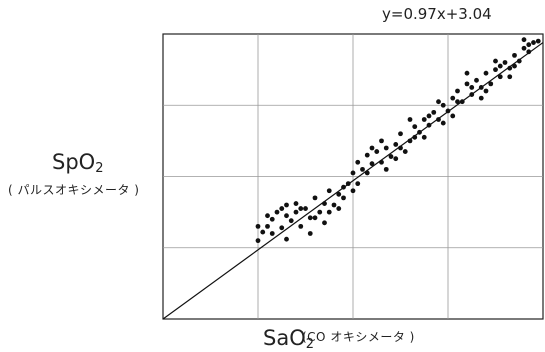 Image resolution: width=545 pixels, height=352 pixels. I want to click on y-axis-label: SpO2, so click(77, 163).